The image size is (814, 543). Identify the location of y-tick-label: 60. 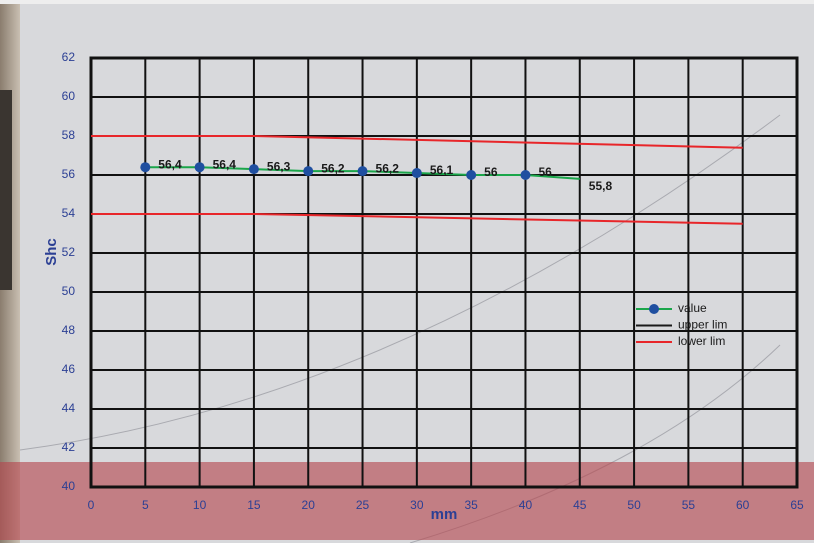
(69, 96).